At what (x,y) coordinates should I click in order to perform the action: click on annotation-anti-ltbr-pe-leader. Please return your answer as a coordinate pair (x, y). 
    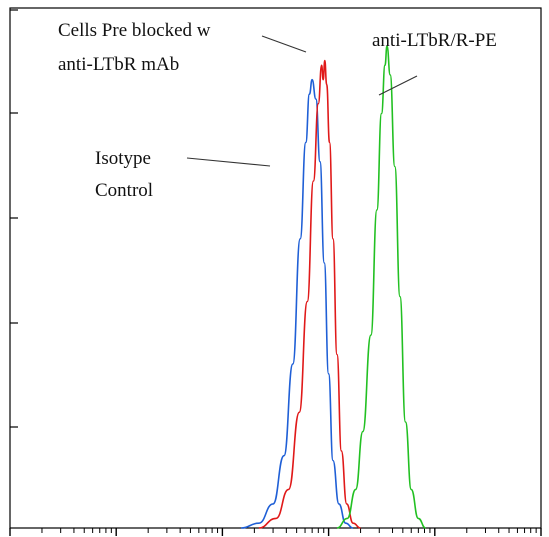
    Looking at the image, I should click on (398, 85).